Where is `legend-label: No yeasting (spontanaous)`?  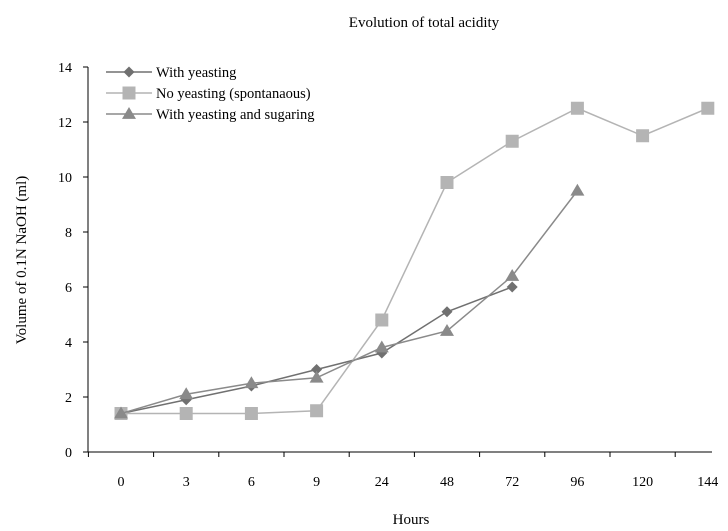
legend-label: No yeasting (spontanaous) is located at coordinates (233, 94).